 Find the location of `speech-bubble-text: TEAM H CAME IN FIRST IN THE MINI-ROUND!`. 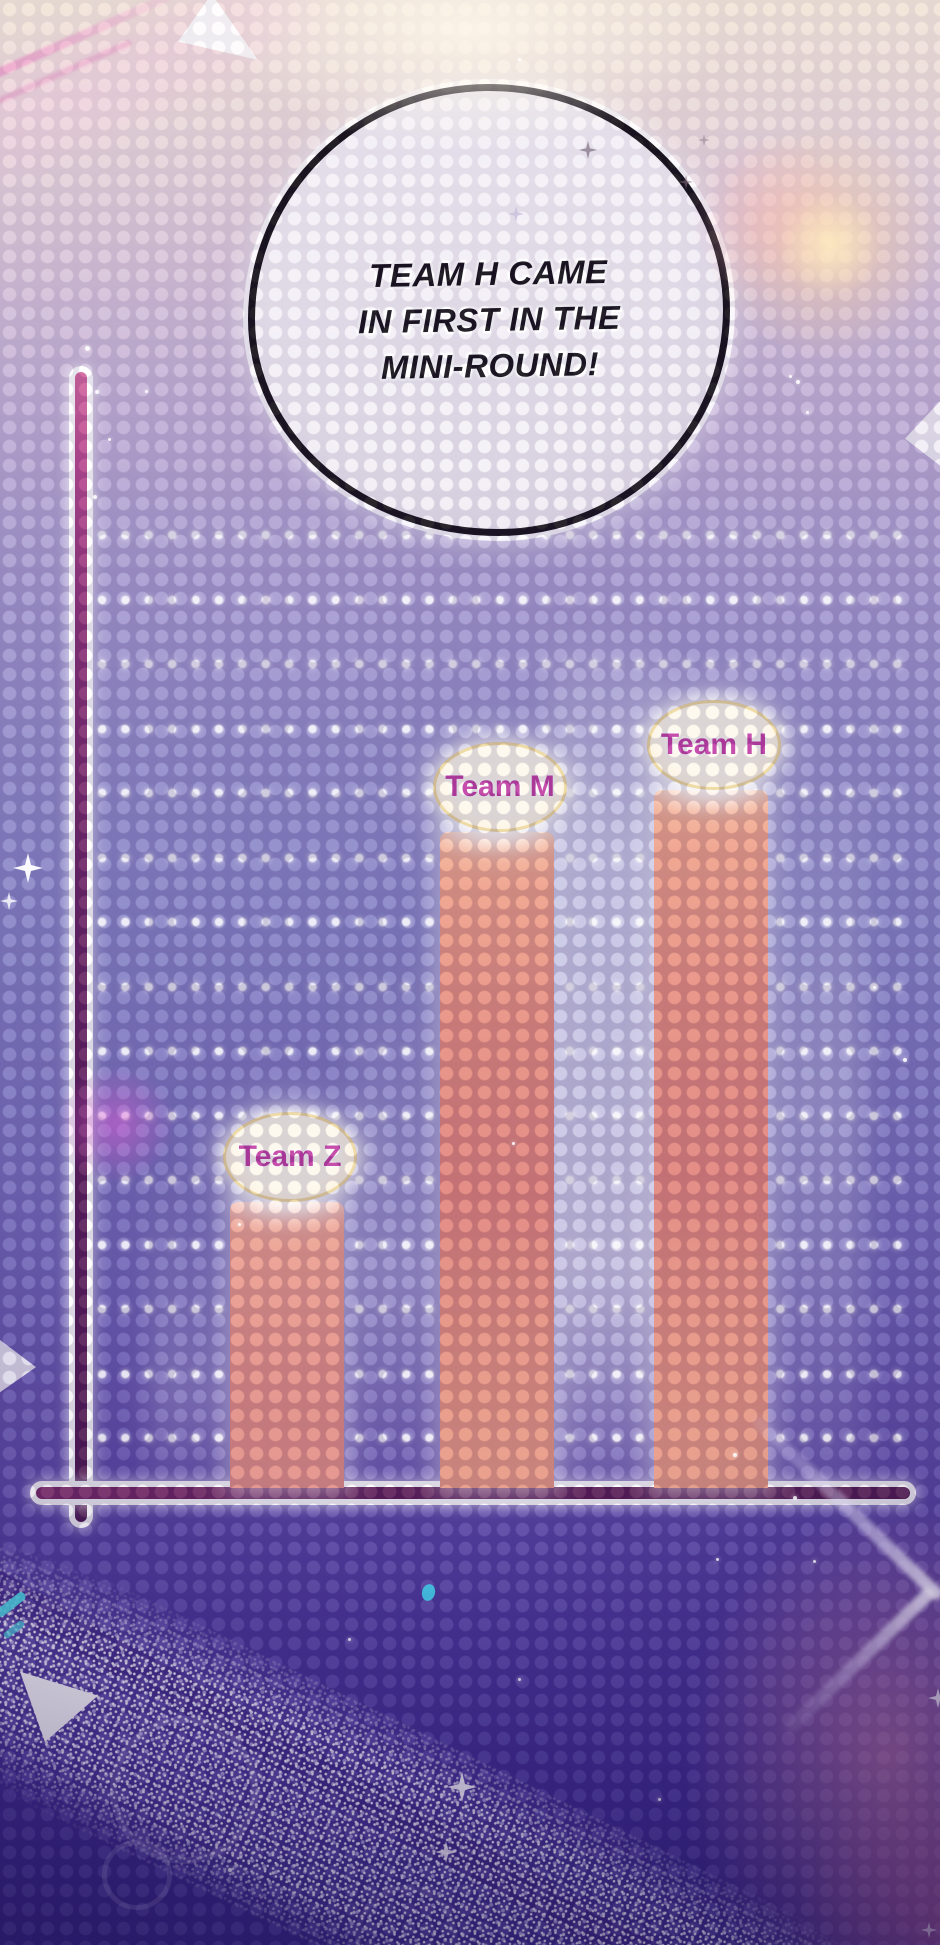

speech-bubble-text: TEAM H CAME IN FIRST IN THE MINI-ROUND! is located at coordinates (489, 320).